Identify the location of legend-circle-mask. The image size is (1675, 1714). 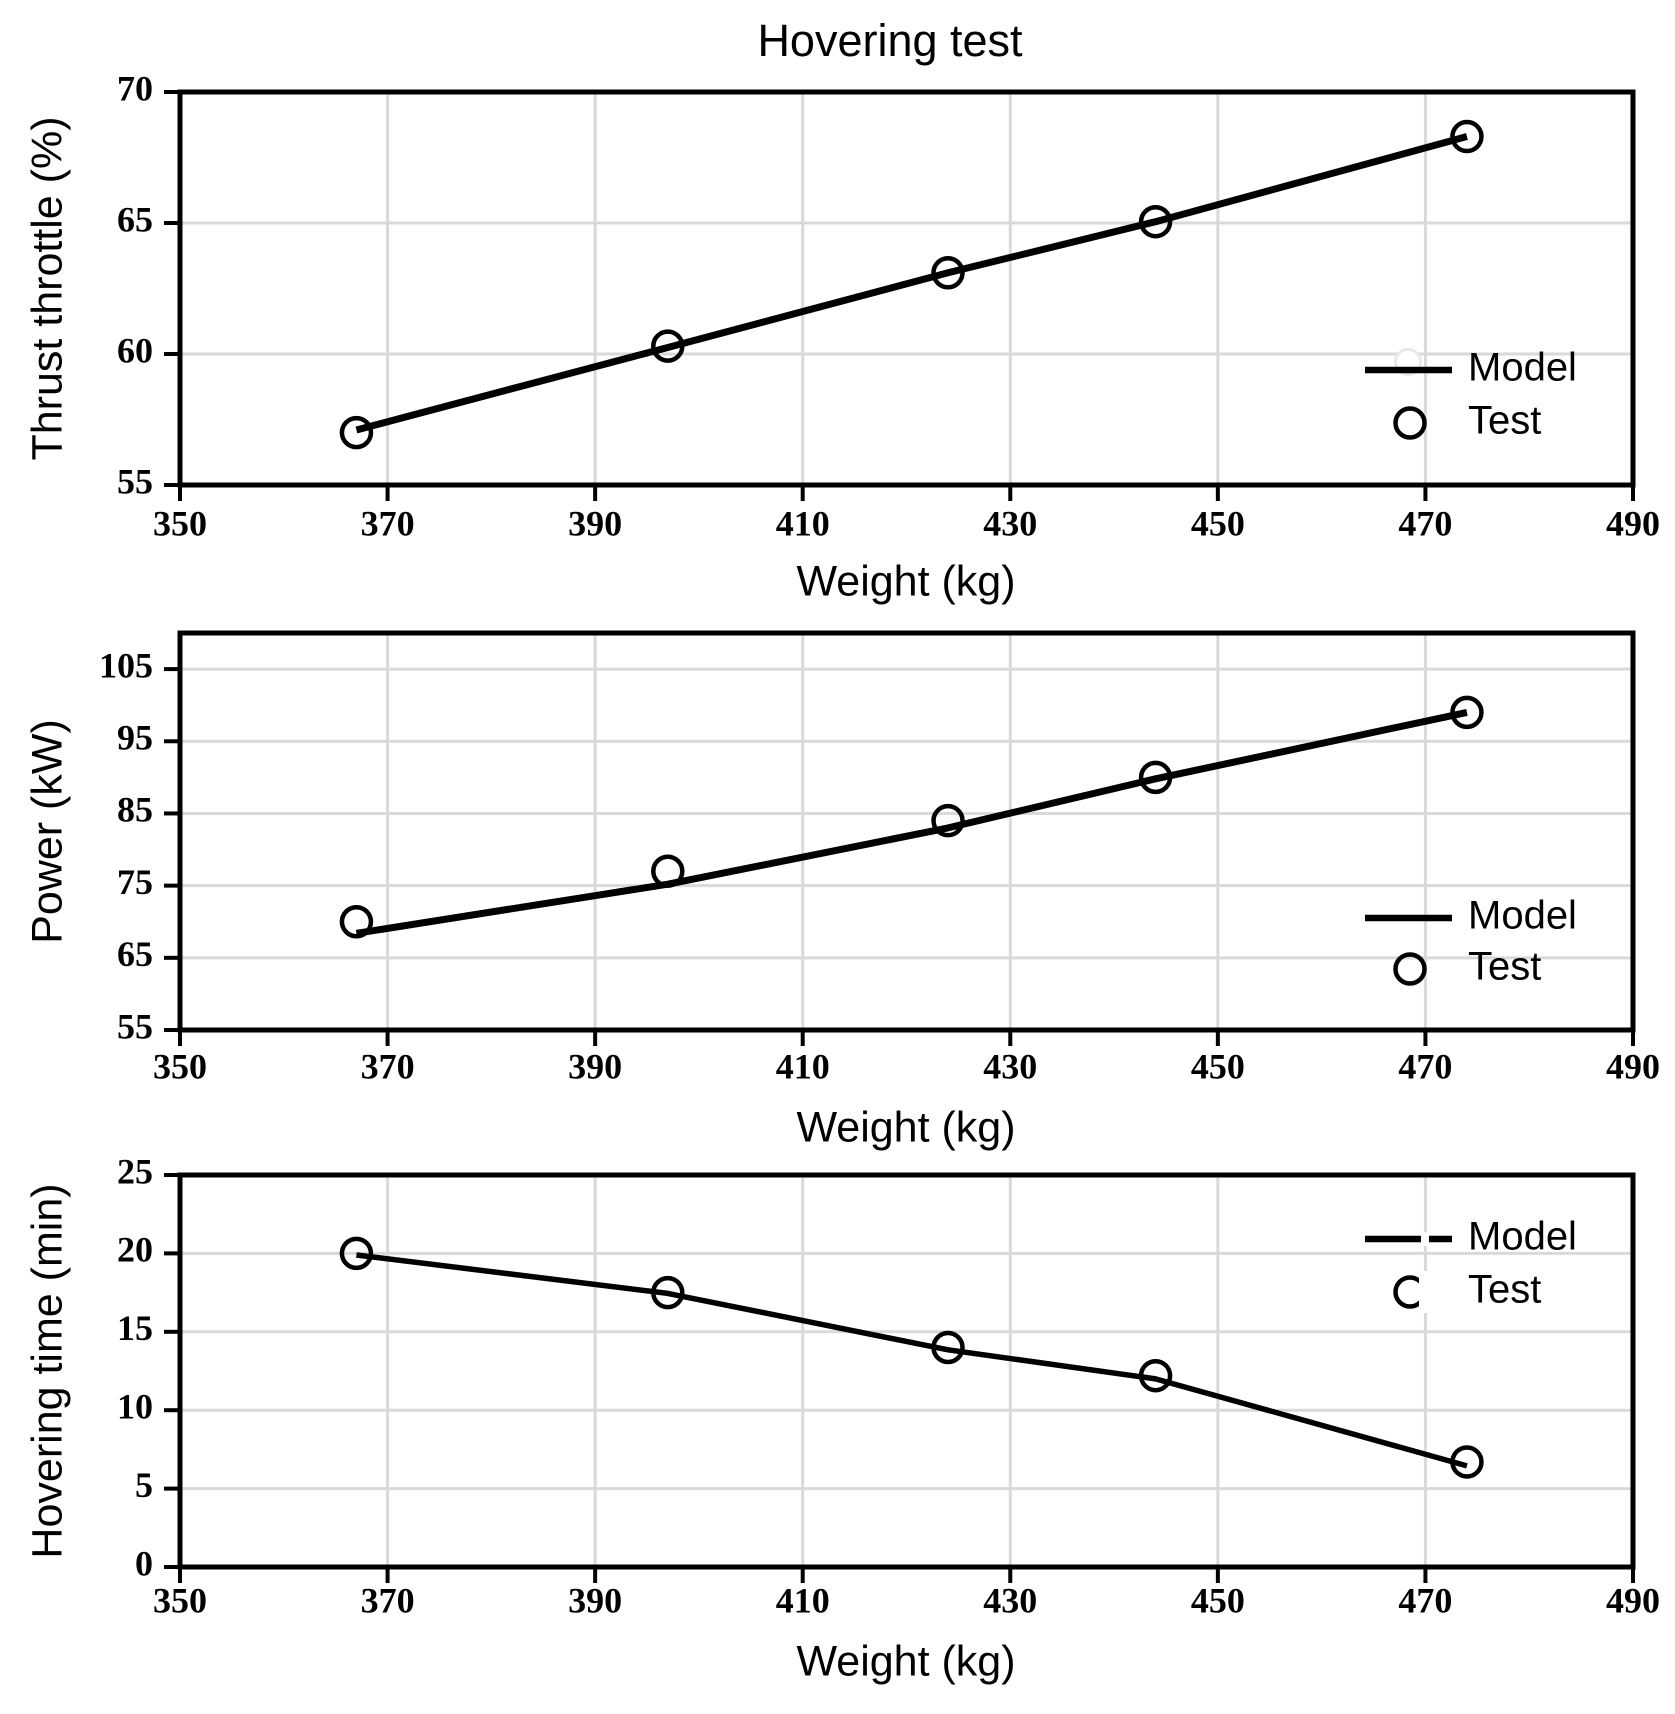
(1424, 1292).